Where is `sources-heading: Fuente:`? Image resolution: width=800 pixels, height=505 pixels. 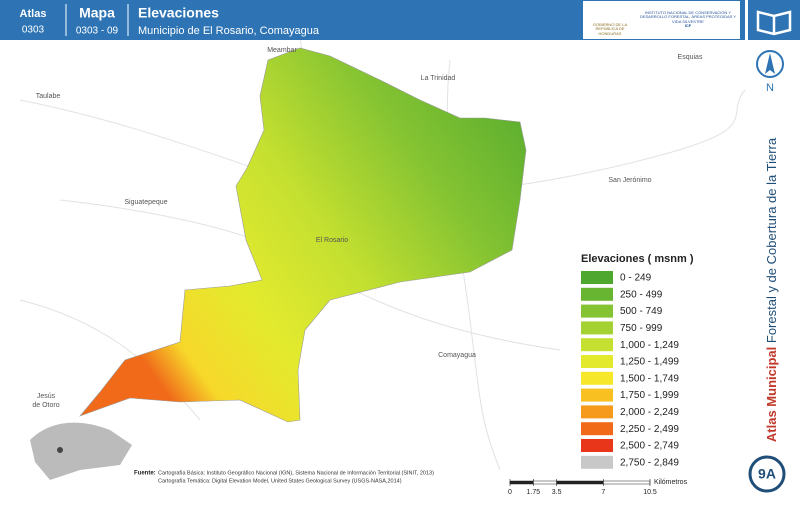
sources-heading: Fuente: is located at coordinates (145, 474).